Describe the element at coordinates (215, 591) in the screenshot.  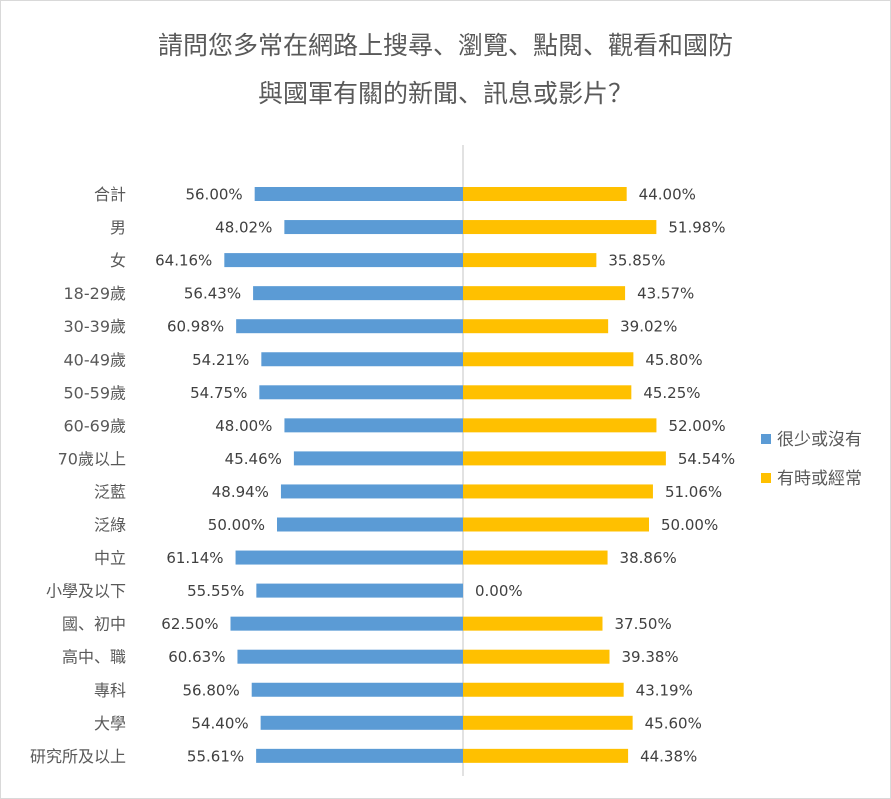
I see `data-label-left: 55.55%` at that location.